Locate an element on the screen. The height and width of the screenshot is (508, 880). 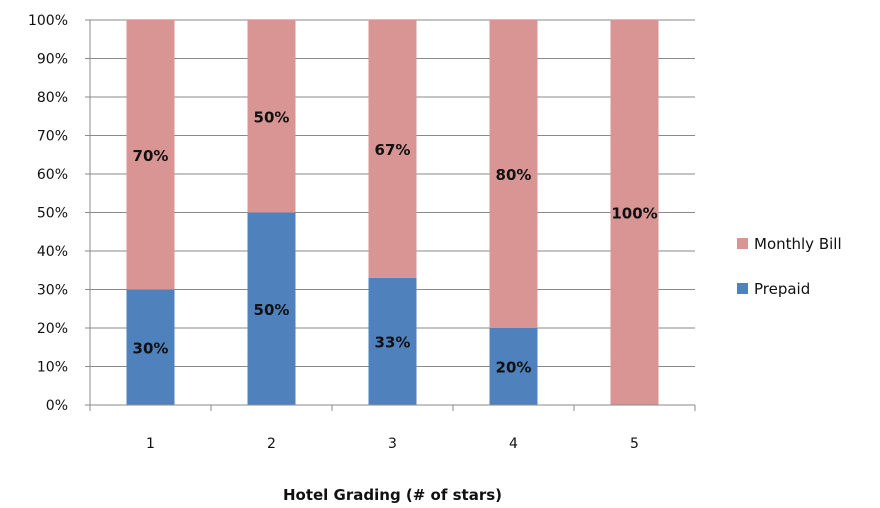
y-tick-label: 10% is located at coordinates (52, 368).